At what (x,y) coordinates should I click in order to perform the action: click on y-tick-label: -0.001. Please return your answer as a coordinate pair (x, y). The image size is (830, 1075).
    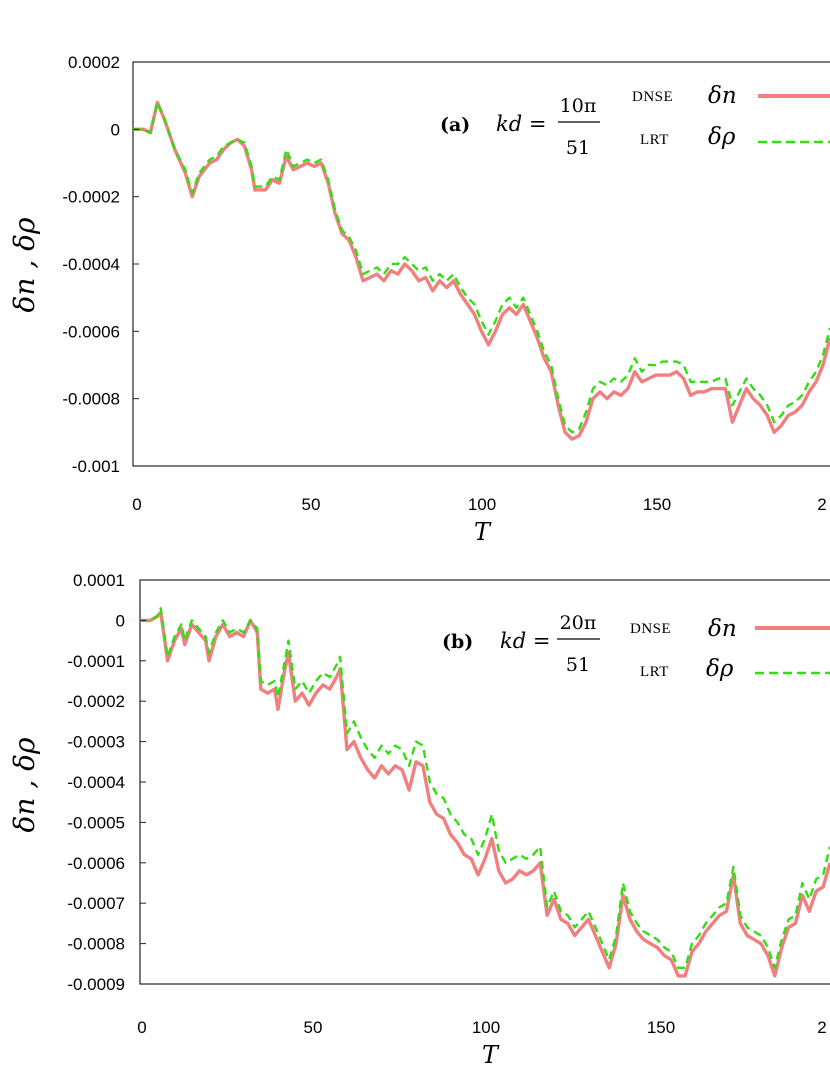
    Looking at the image, I should click on (96, 466).